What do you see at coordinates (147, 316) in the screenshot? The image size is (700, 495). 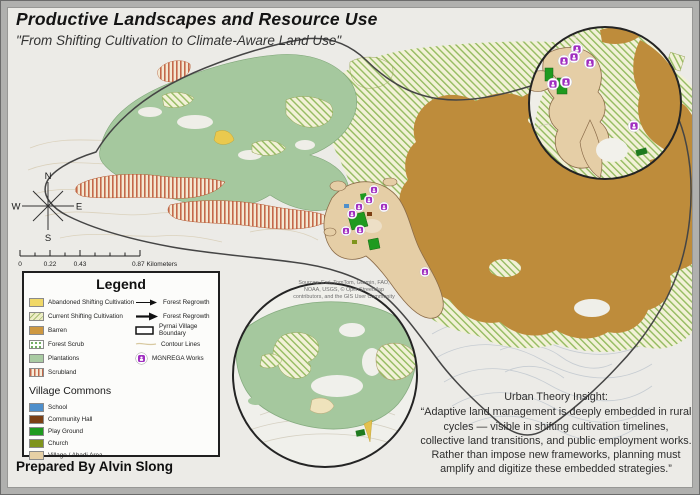 I see `forest-regrowth-thick-arrow-icon` at bounding box center [147, 316].